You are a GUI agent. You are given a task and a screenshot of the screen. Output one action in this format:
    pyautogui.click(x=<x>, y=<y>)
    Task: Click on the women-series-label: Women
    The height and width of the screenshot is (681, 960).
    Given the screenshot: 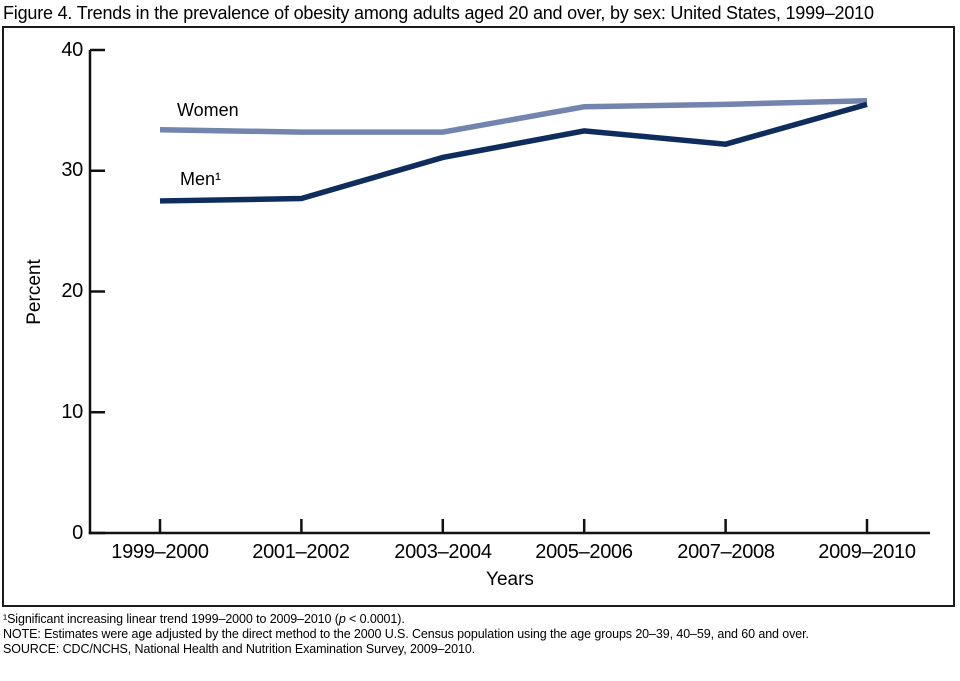 What is the action you would take?
    pyautogui.click(x=208, y=110)
    